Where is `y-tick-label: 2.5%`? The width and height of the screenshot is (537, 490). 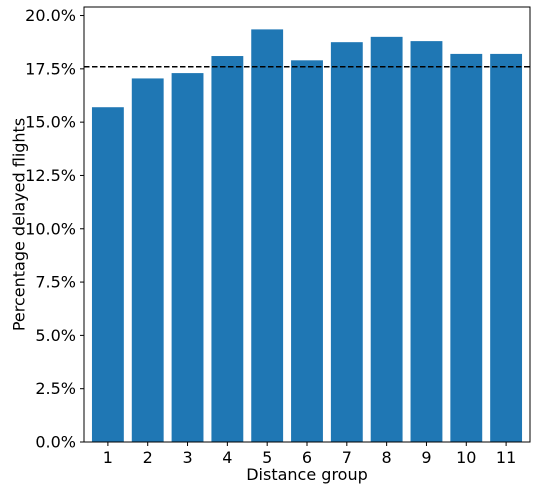 y-tick-label: 2.5% is located at coordinates (55, 388).